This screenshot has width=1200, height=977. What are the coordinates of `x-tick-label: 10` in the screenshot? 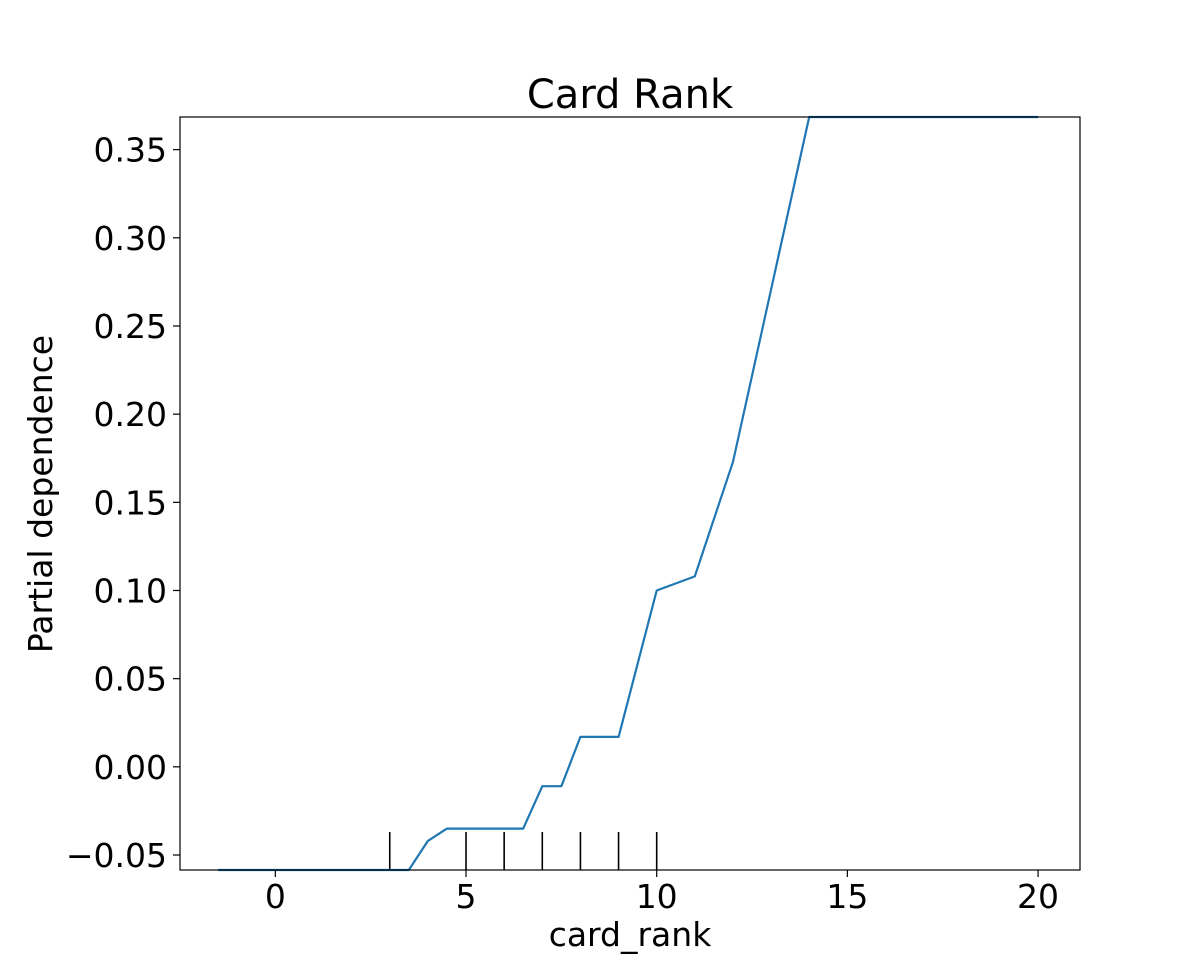 It's located at (657, 896).